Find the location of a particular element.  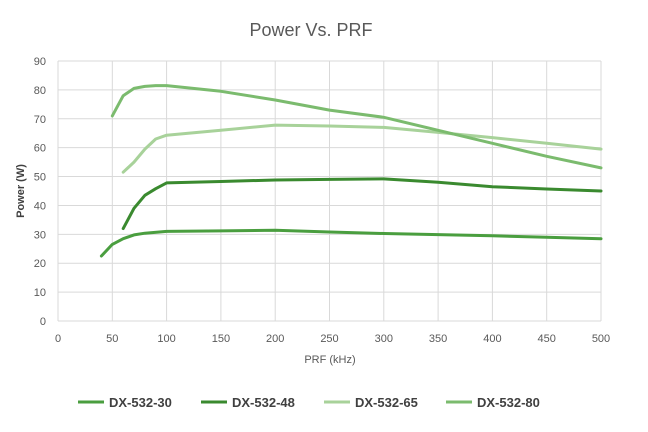

y-tick-label-50: 50 is located at coordinates (40, 178).